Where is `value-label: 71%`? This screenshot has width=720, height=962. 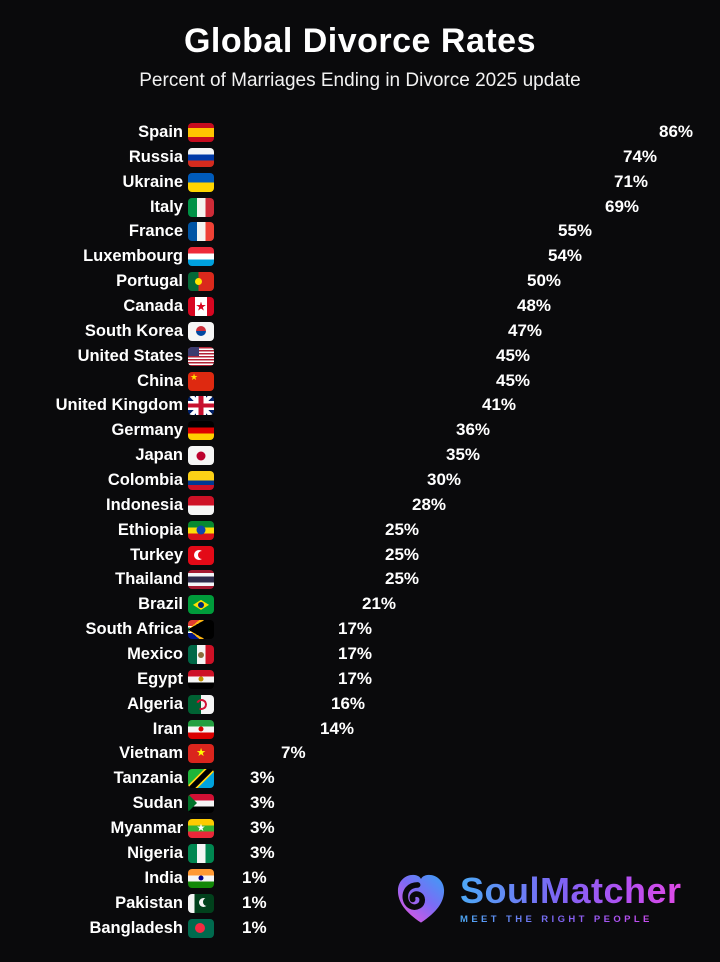 value-label: 71% is located at coordinates (631, 181).